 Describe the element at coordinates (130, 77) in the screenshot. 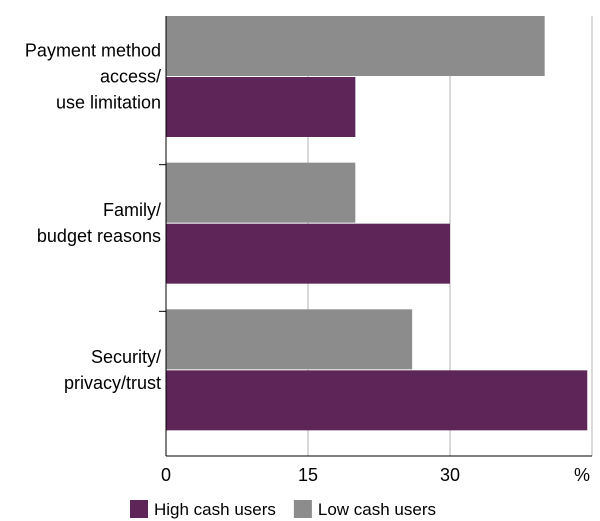

I see `category-label-line: access/` at that location.